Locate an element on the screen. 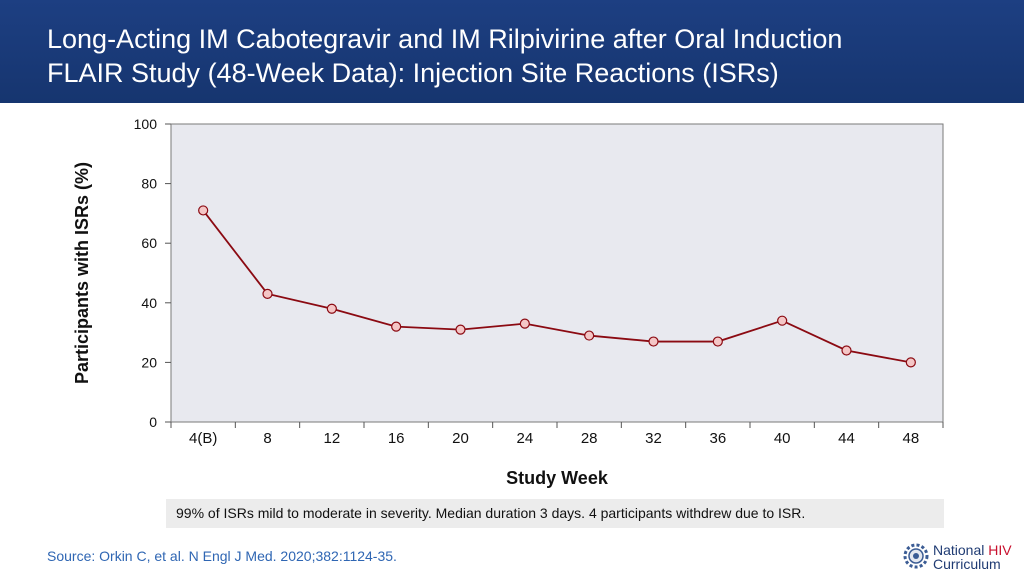 The width and height of the screenshot is (1024, 576). y-tick-label: 40 is located at coordinates (149, 303).